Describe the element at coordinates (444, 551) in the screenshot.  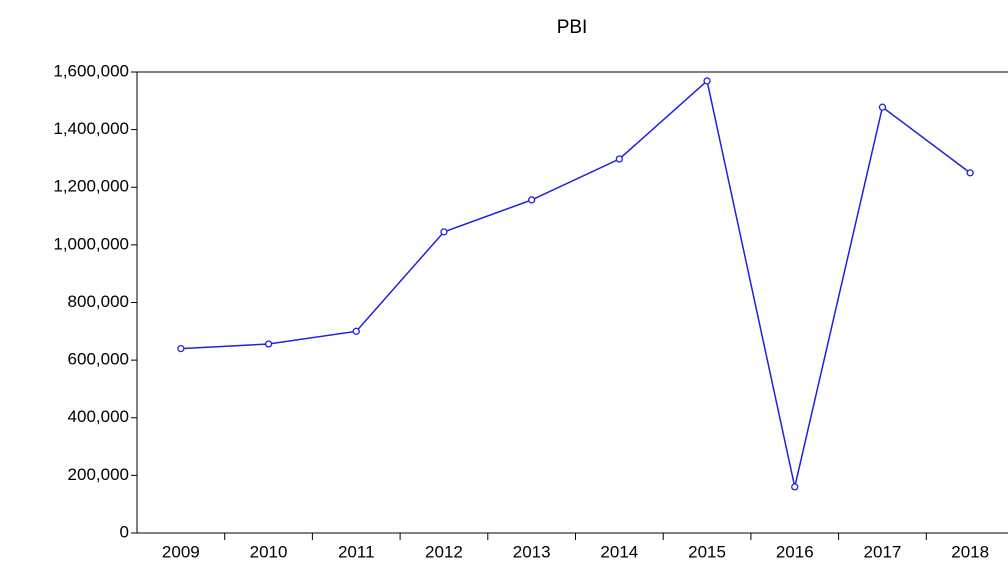
I see `x-tick-label: 2012` at that location.